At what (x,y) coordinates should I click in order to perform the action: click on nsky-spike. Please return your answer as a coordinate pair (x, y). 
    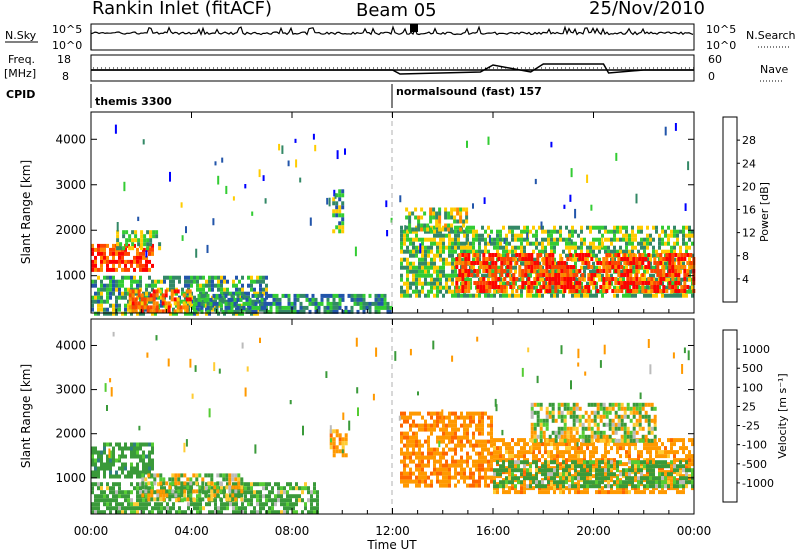
    Looking at the image, I should click on (414, 28).